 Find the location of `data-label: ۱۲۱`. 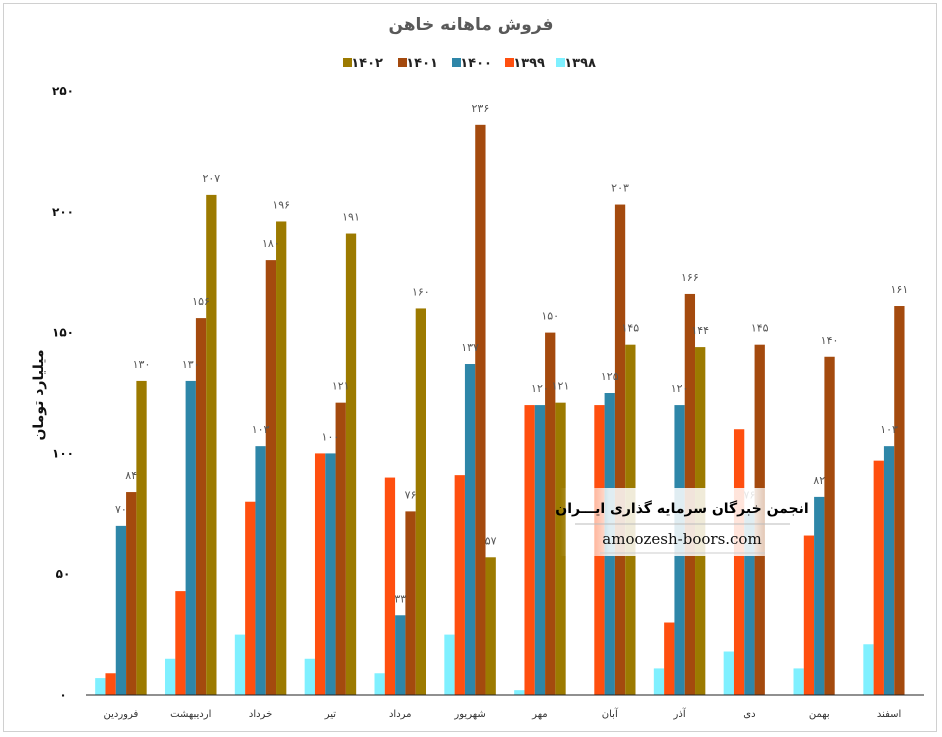

data-label: ۱۲۱ is located at coordinates (561, 386).